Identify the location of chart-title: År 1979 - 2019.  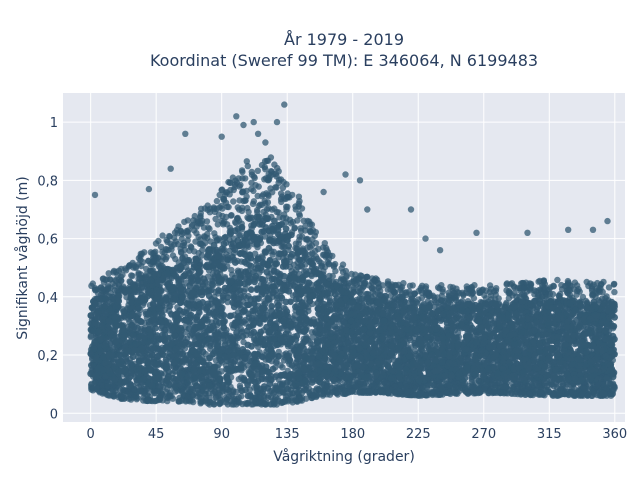
(344, 39).